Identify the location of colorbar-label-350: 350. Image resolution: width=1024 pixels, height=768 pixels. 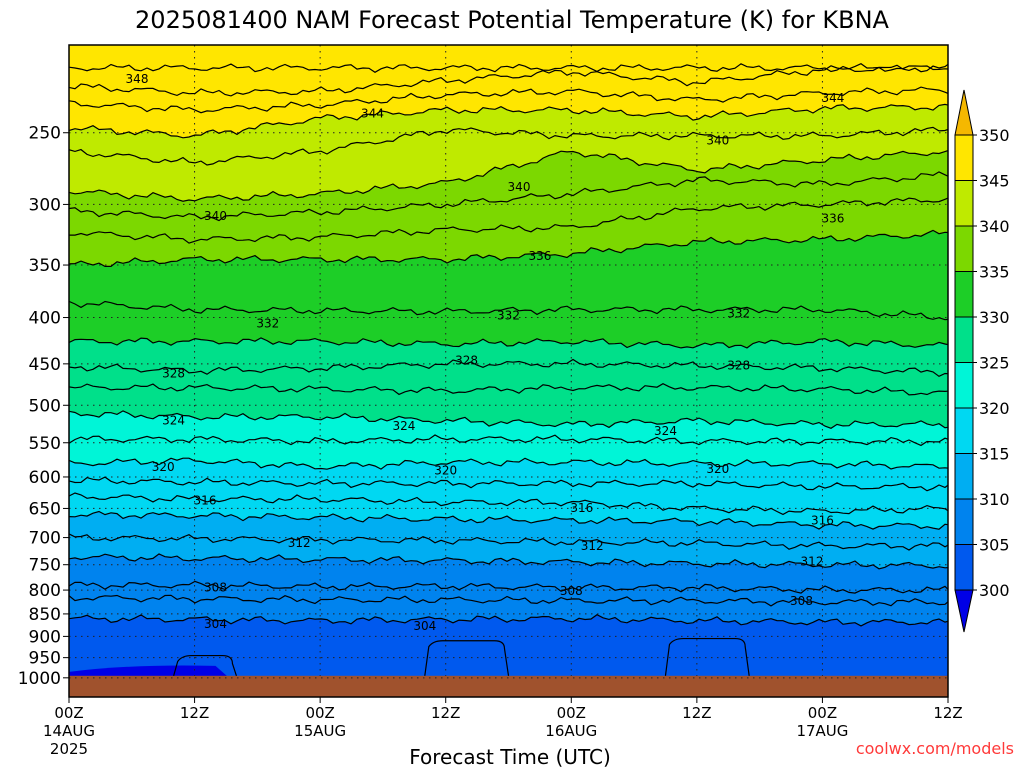
(994, 135).